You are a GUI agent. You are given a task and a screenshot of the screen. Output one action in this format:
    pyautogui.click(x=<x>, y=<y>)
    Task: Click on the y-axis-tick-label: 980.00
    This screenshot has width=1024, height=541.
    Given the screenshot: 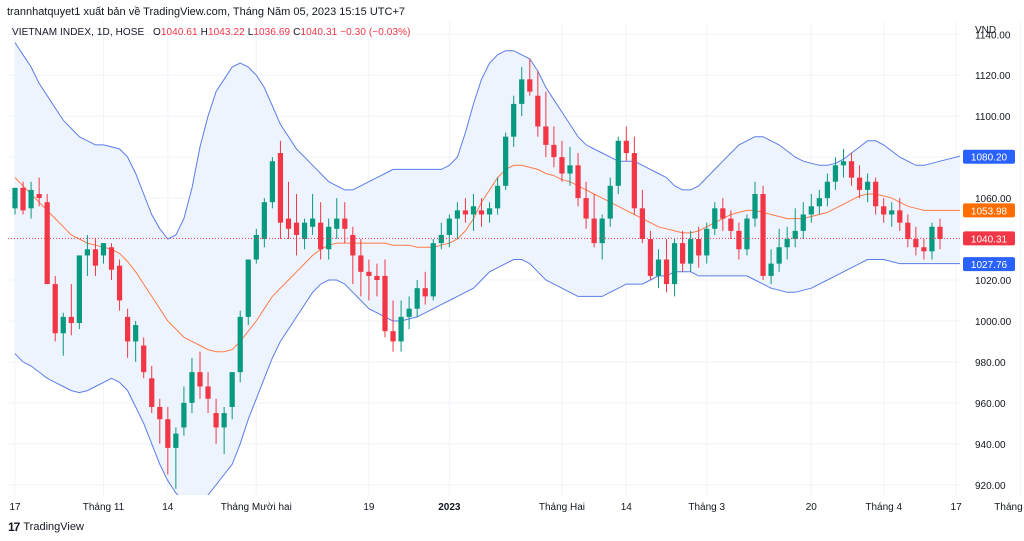 What is the action you would take?
    pyautogui.click(x=990, y=363)
    